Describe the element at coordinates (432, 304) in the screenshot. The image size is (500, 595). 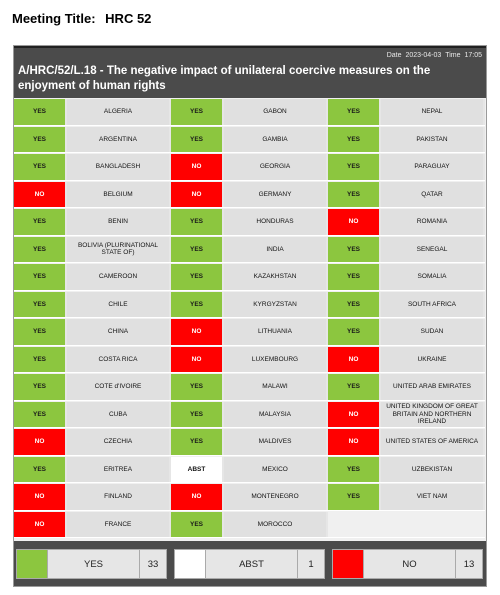
I see `country-name: SOUTH AFRICA` at that location.